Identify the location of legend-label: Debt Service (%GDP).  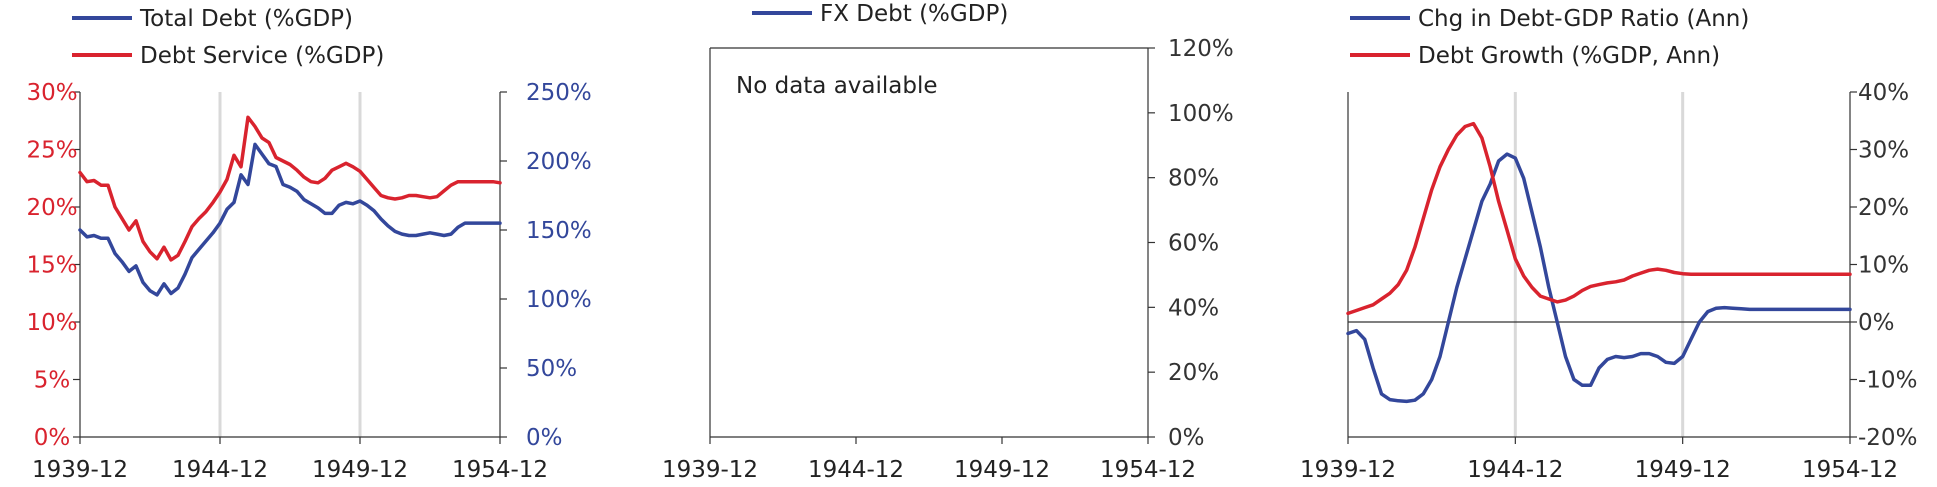
(262, 56).